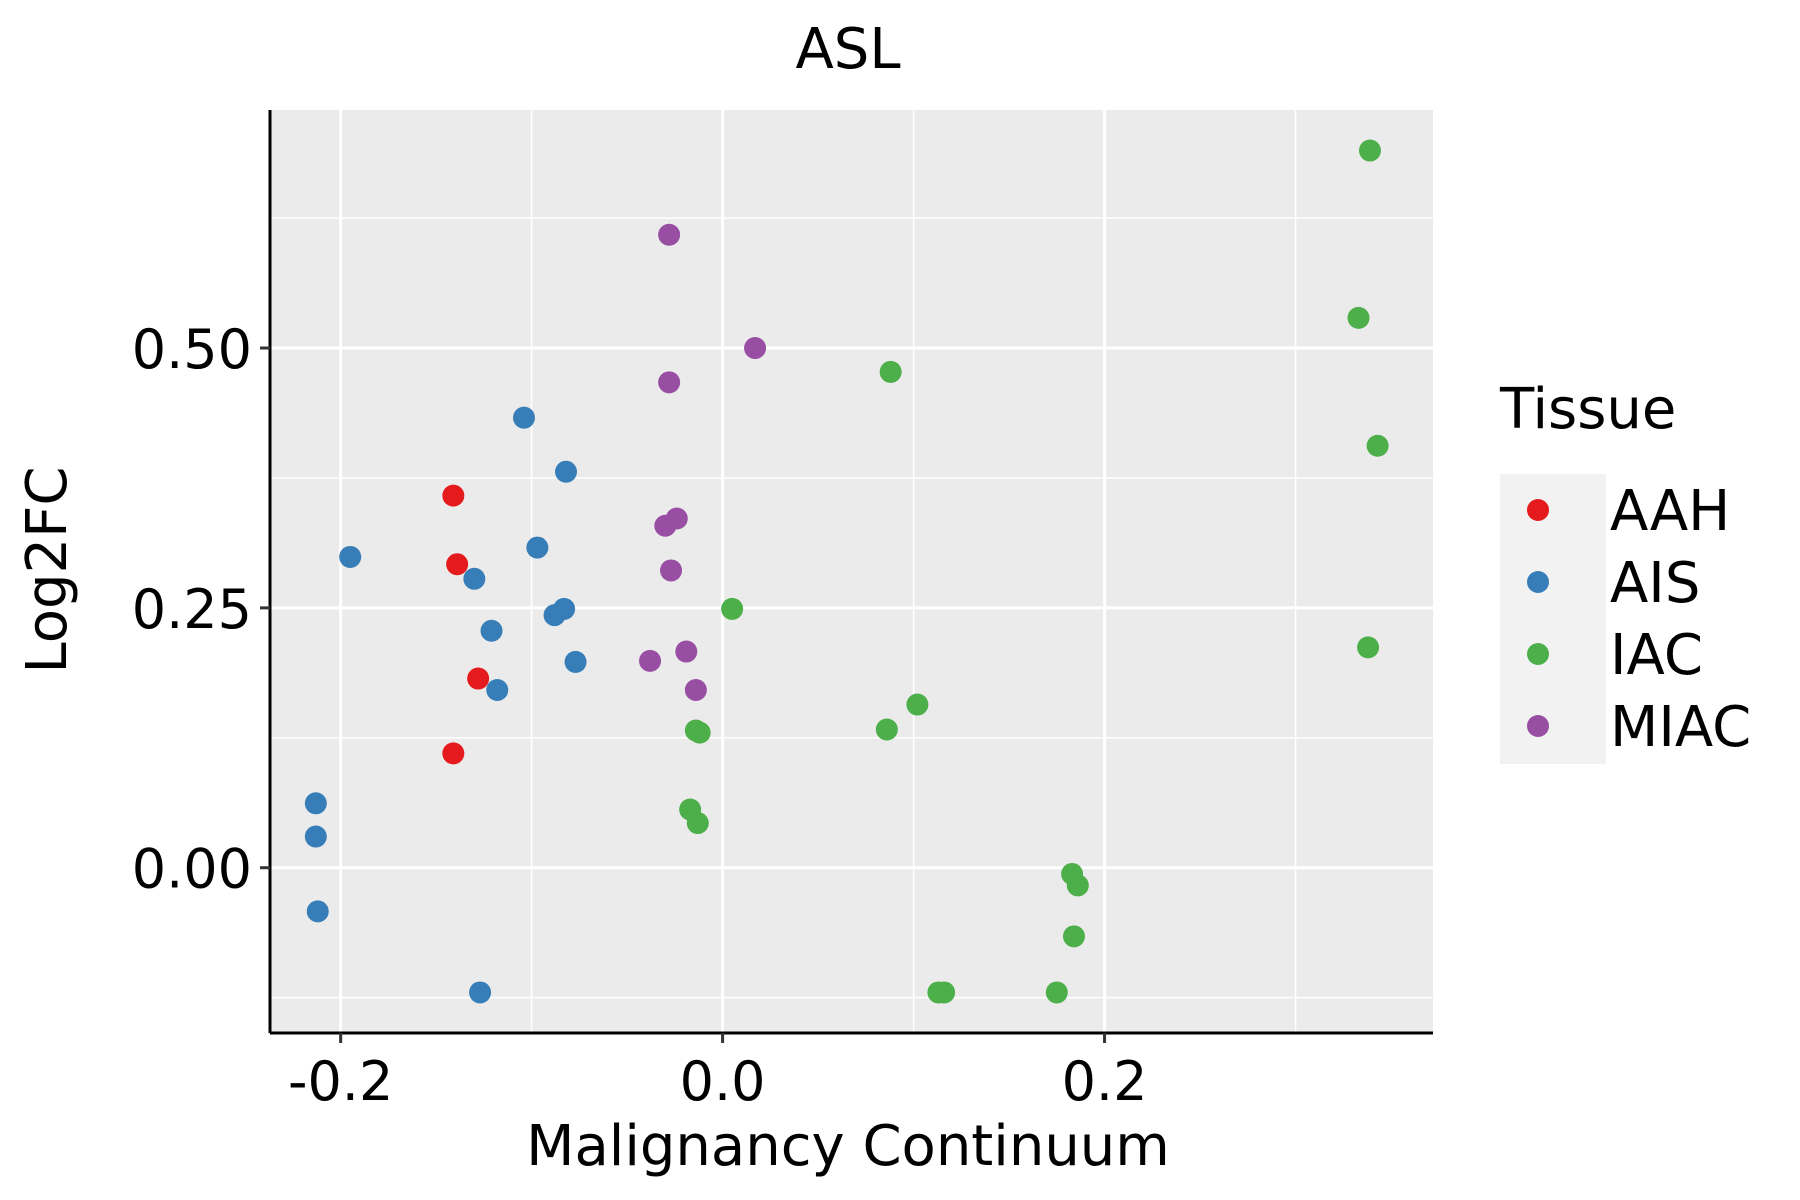  Describe the element at coordinates (192, 869) in the screenshot. I see `y-tick-label: 0.00` at that location.